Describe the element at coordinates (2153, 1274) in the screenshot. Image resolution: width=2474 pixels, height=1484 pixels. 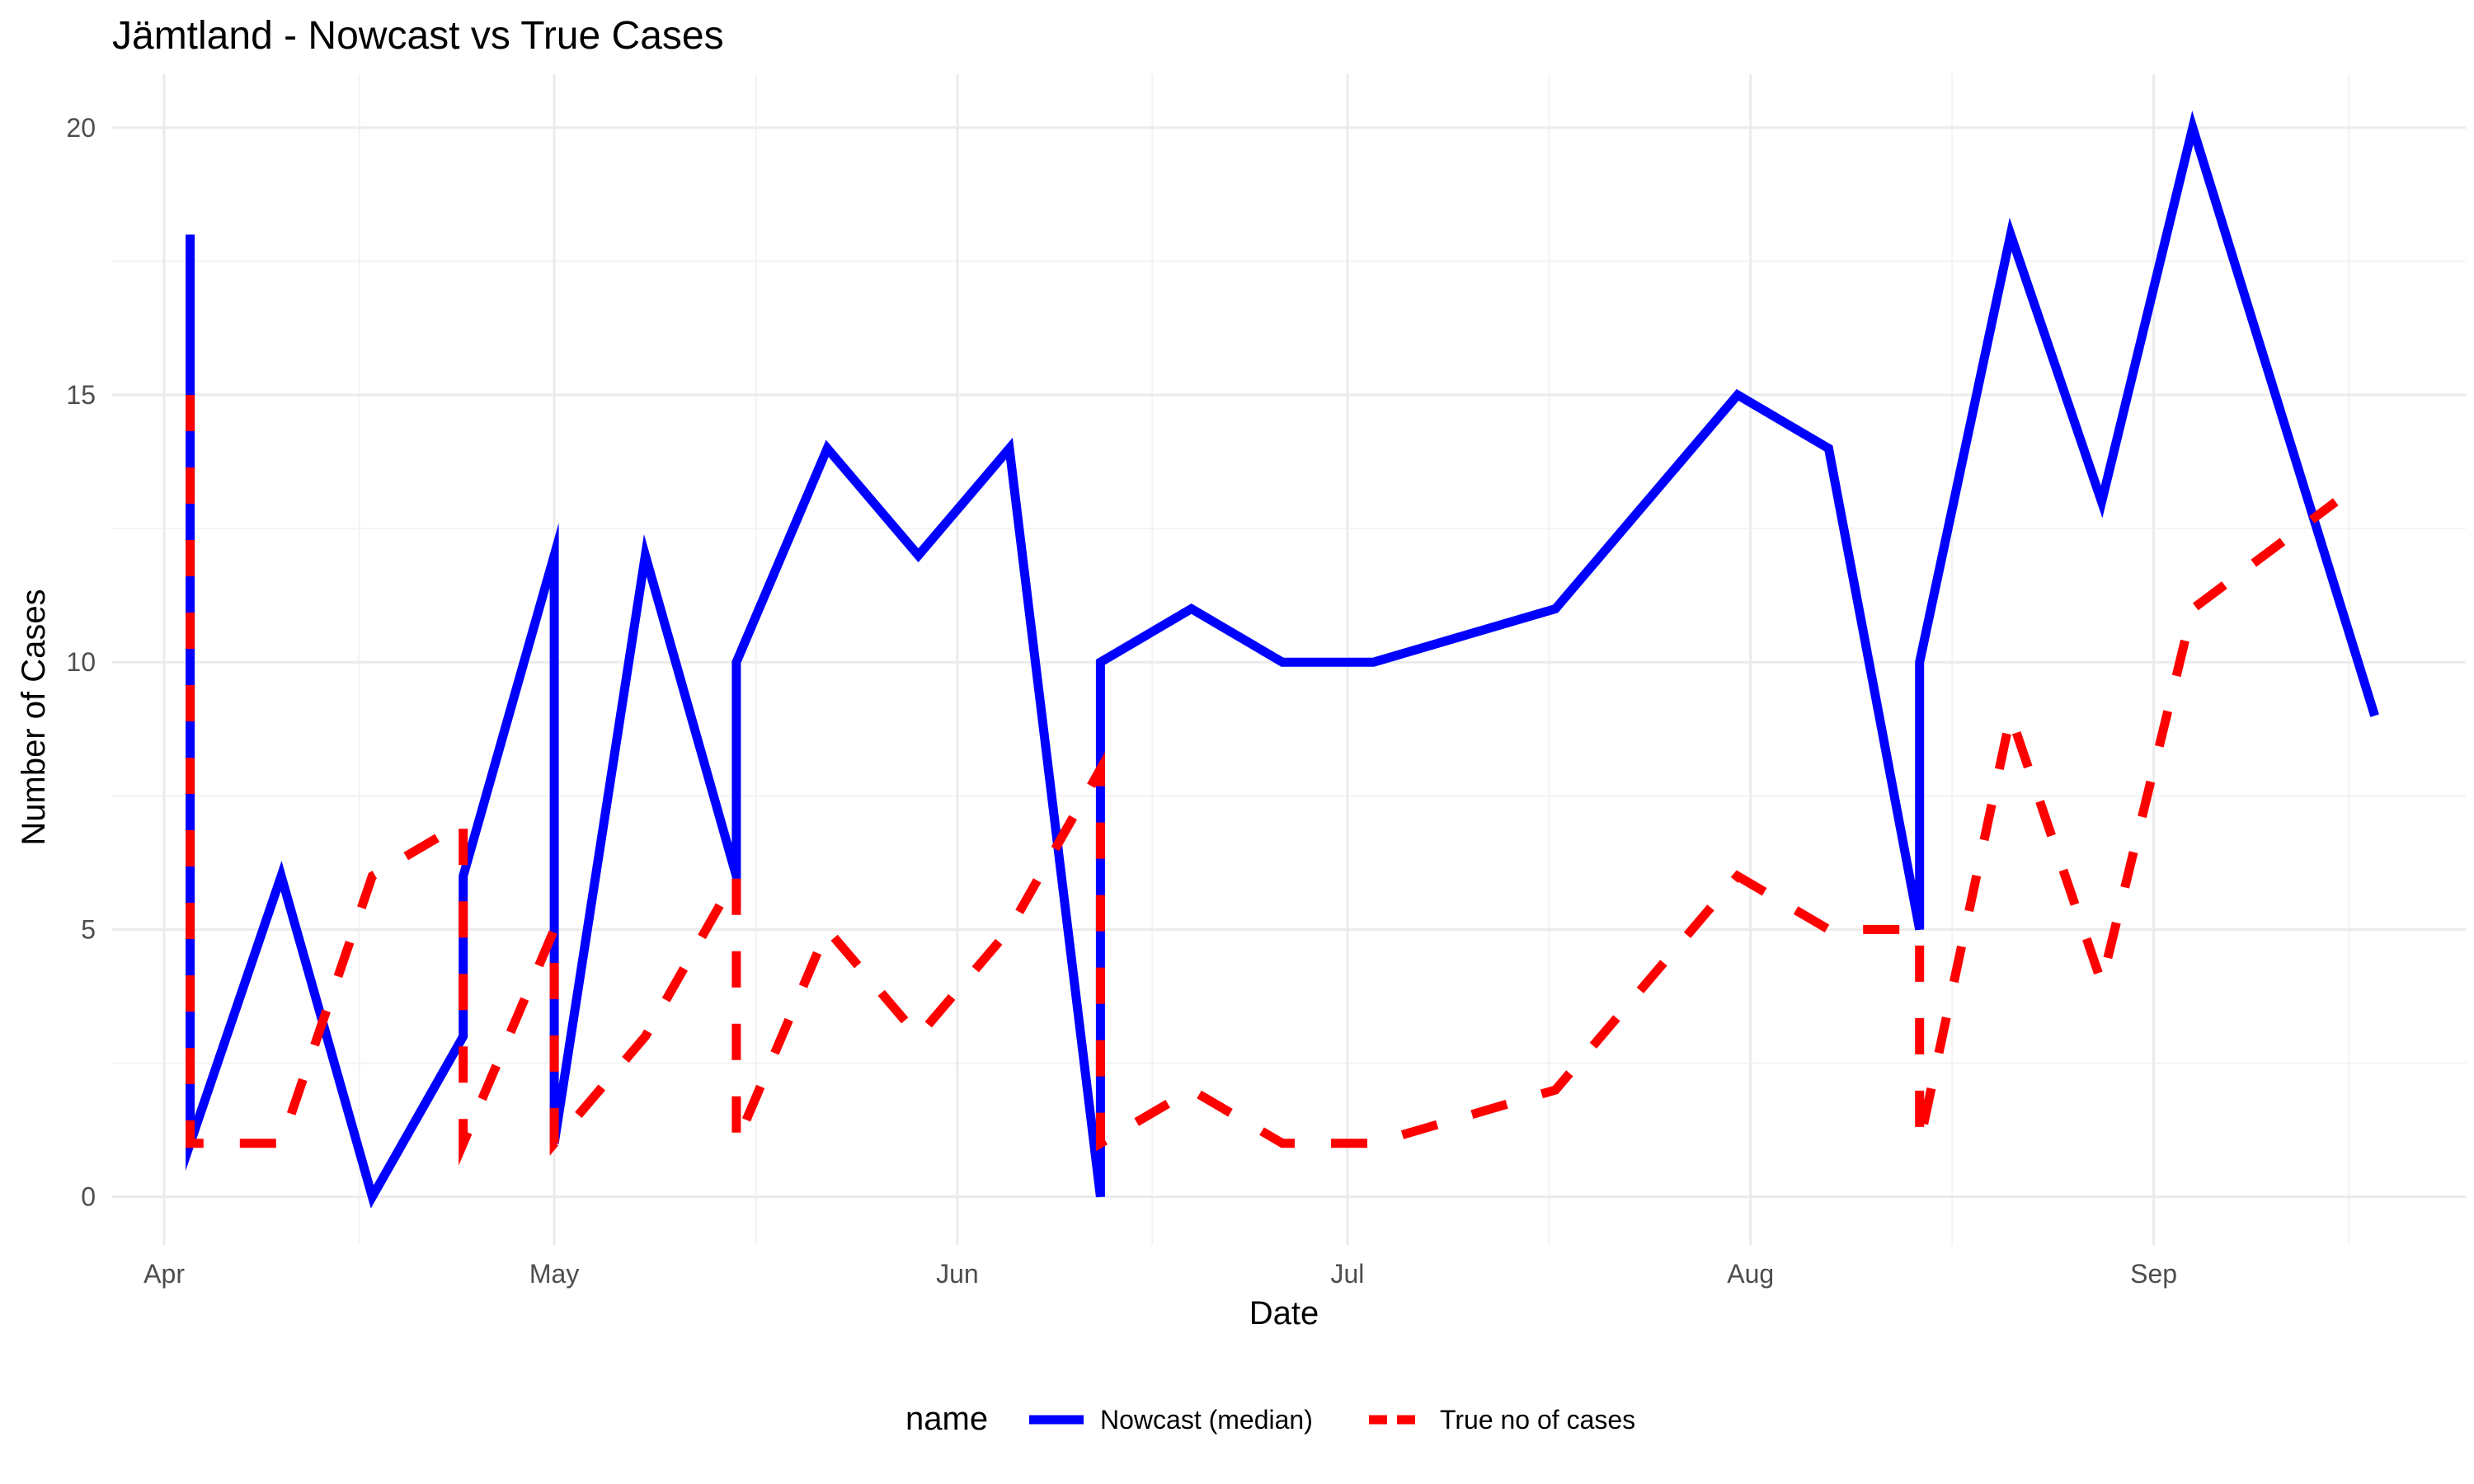
I see `x-tick-label: Sep` at that location.